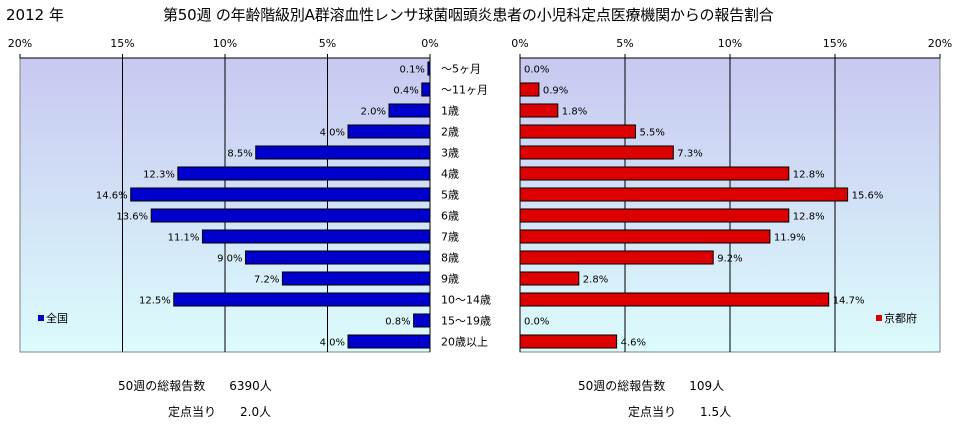 The width and height of the screenshot is (968, 424). I want to click on kyoto-per-site: 定点当り 1.5人, so click(680, 412).